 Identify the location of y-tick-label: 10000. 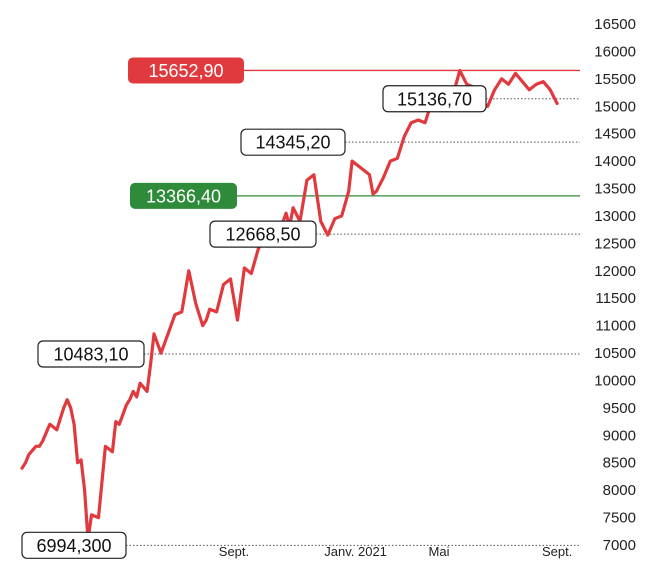
(615, 380).